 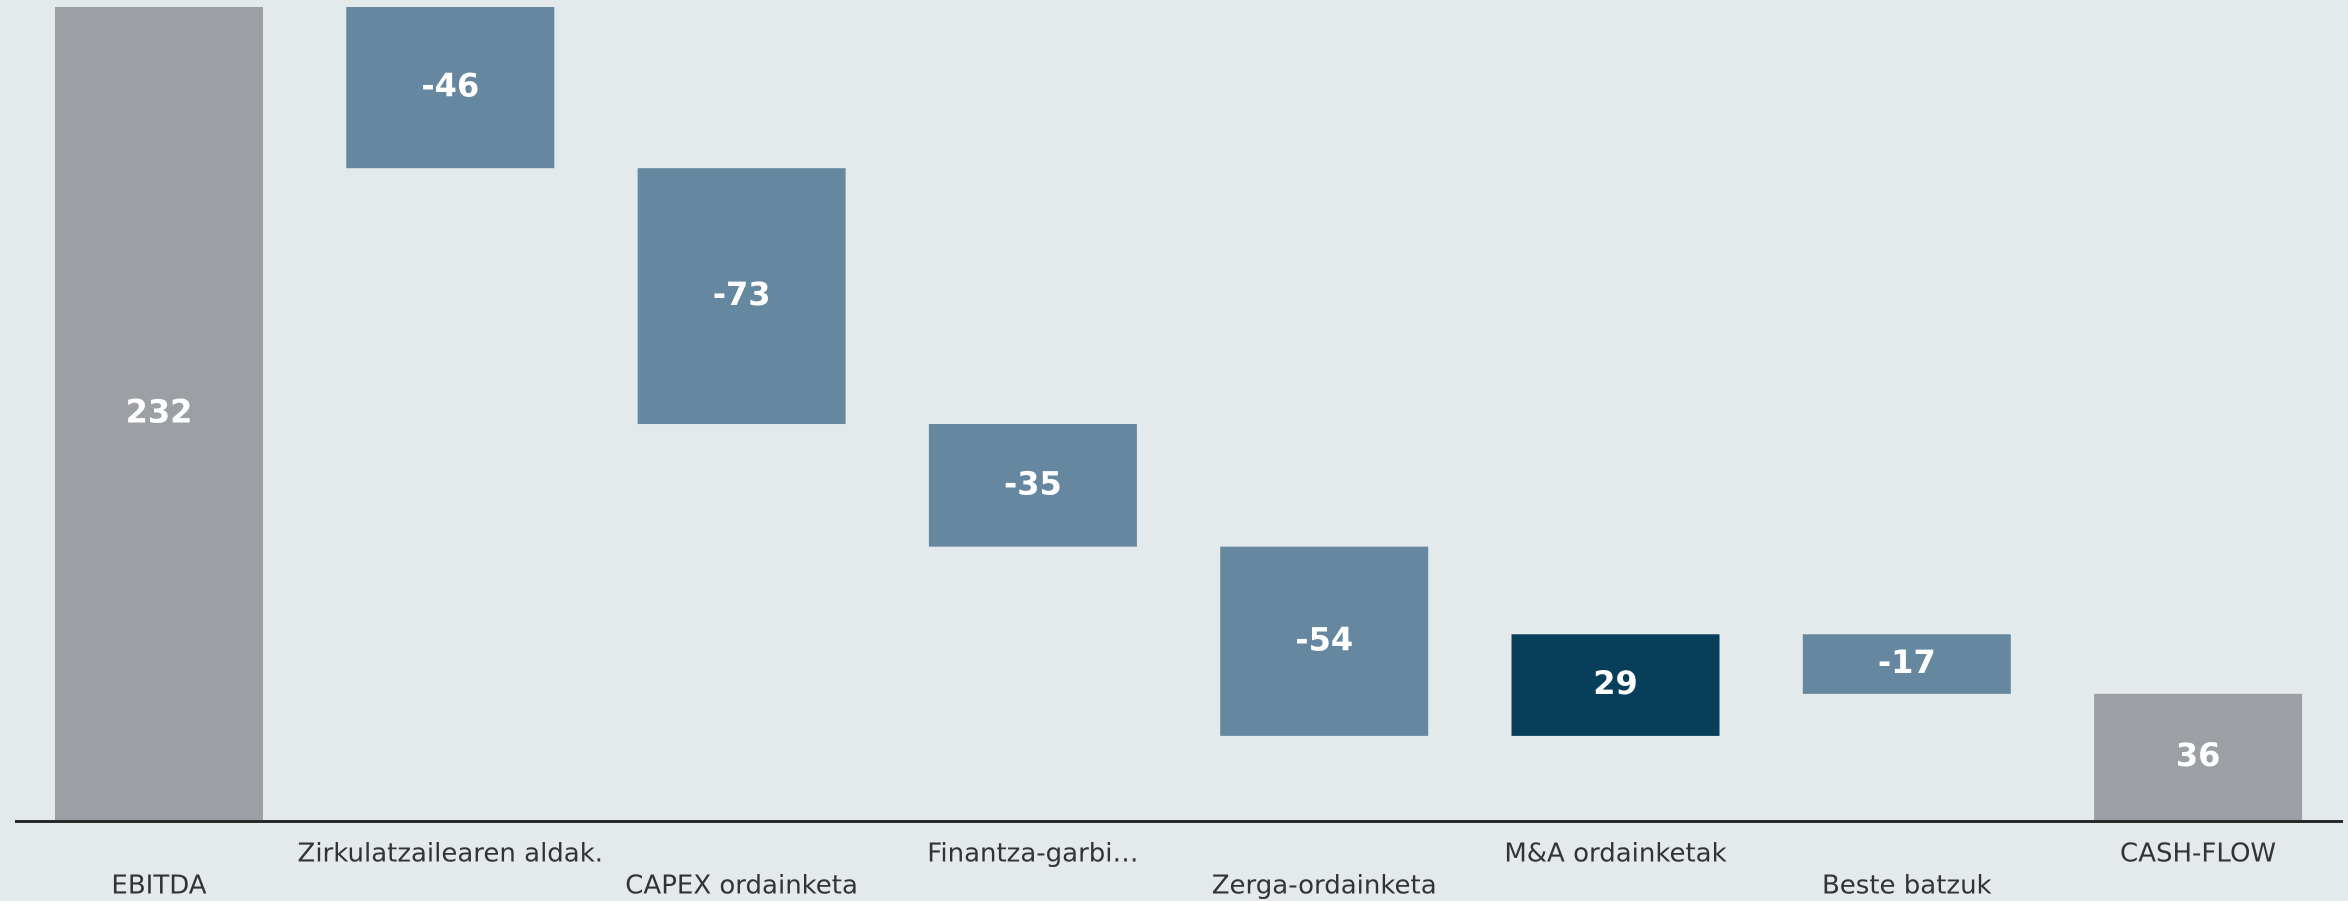 I want to click on x-tick-label: CASH-FLOW, so click(x=2198, y=854).